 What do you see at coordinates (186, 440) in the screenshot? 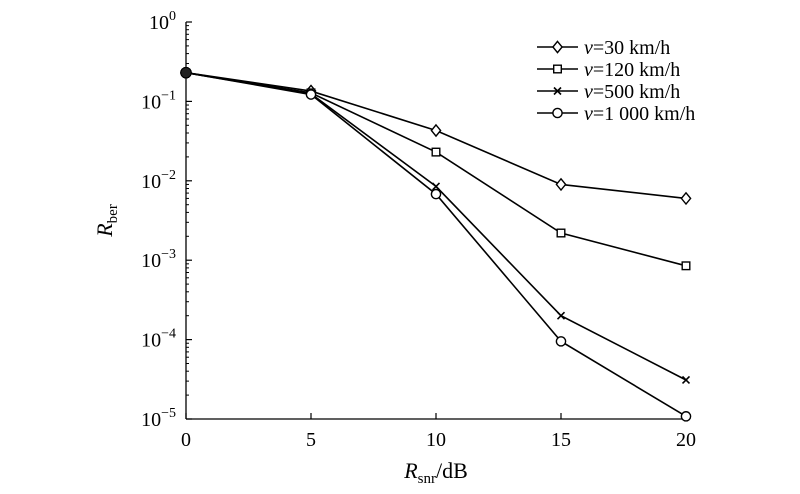
I see `x-tick-label: 0` at bounding box center [186, 440].